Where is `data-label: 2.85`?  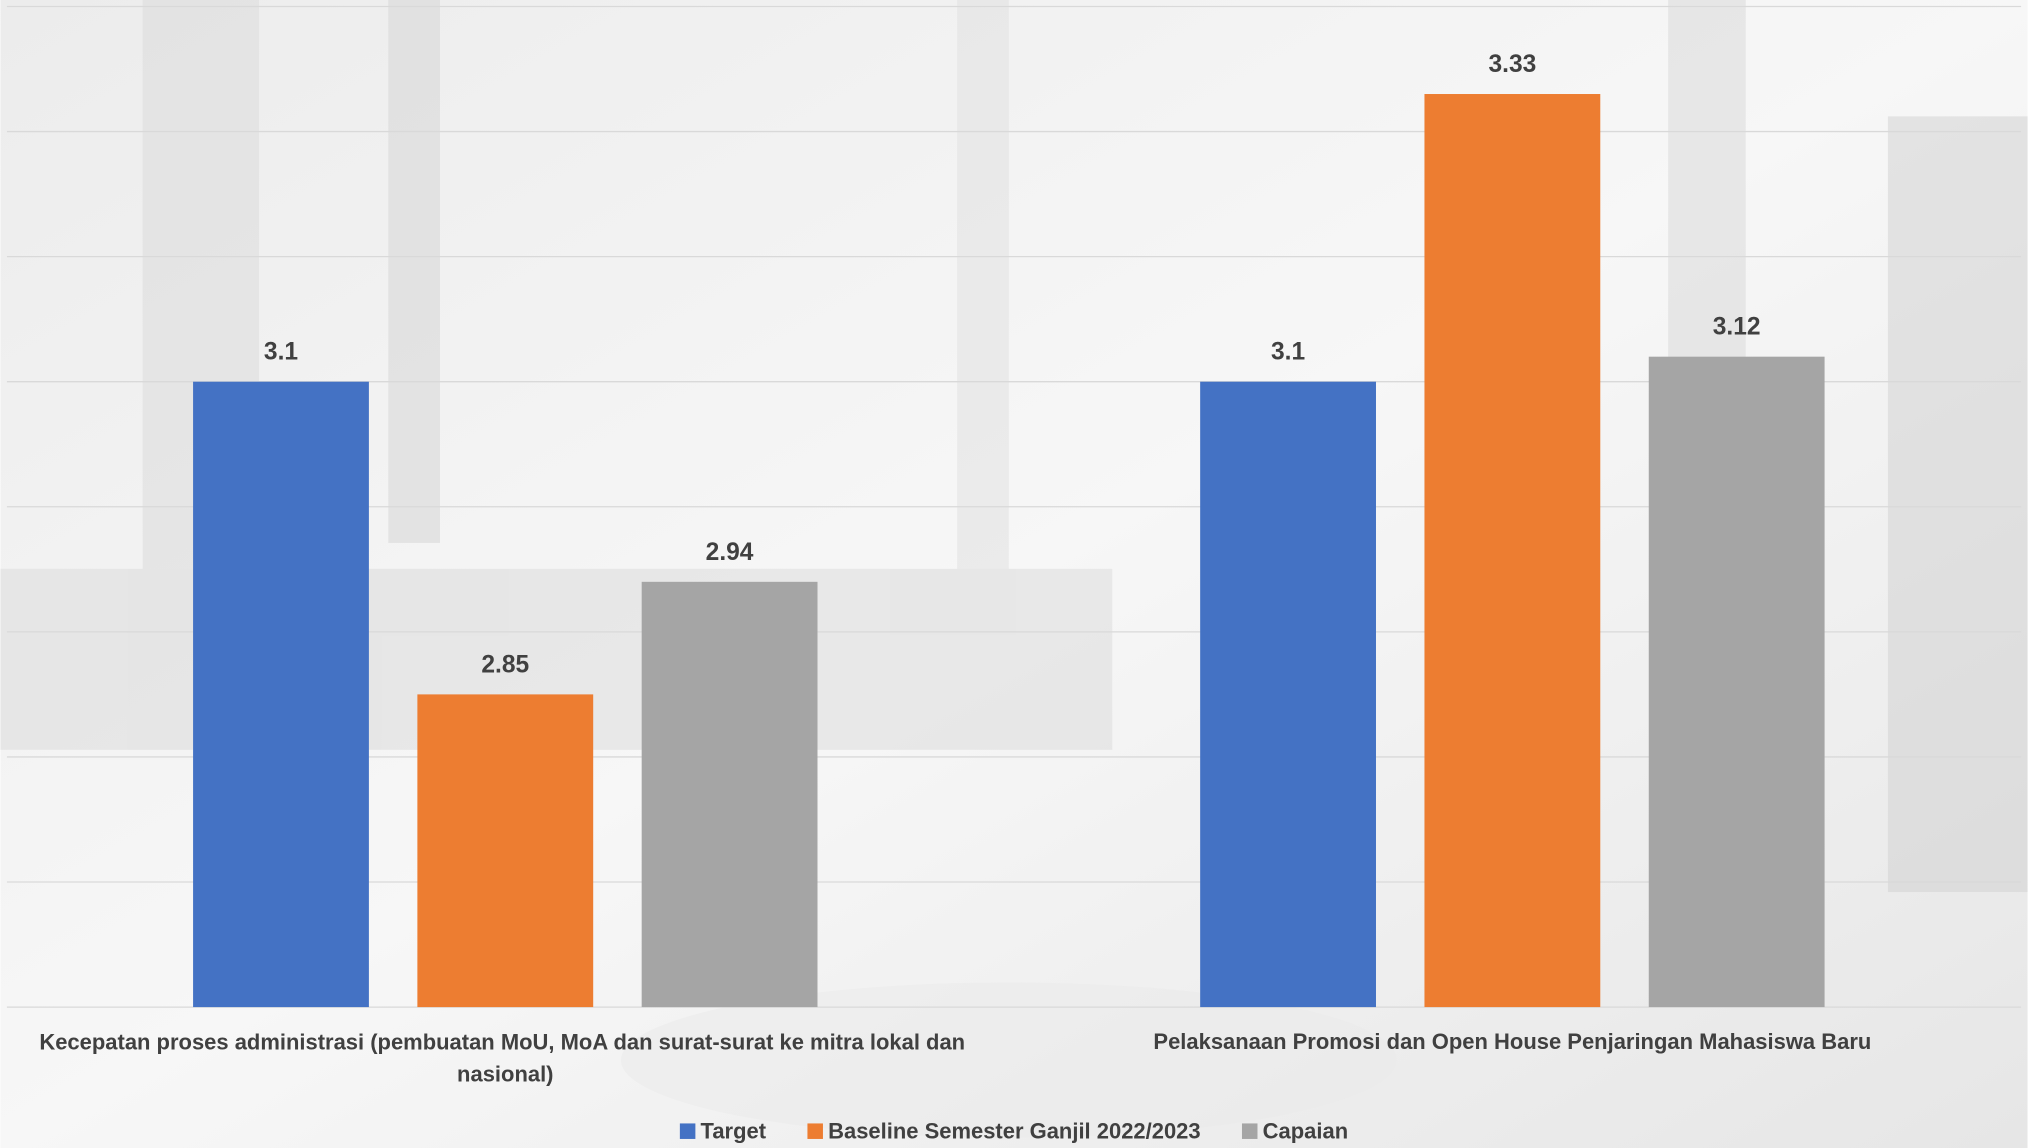 data-label: 2.85 is located at coordinates (505, 664).